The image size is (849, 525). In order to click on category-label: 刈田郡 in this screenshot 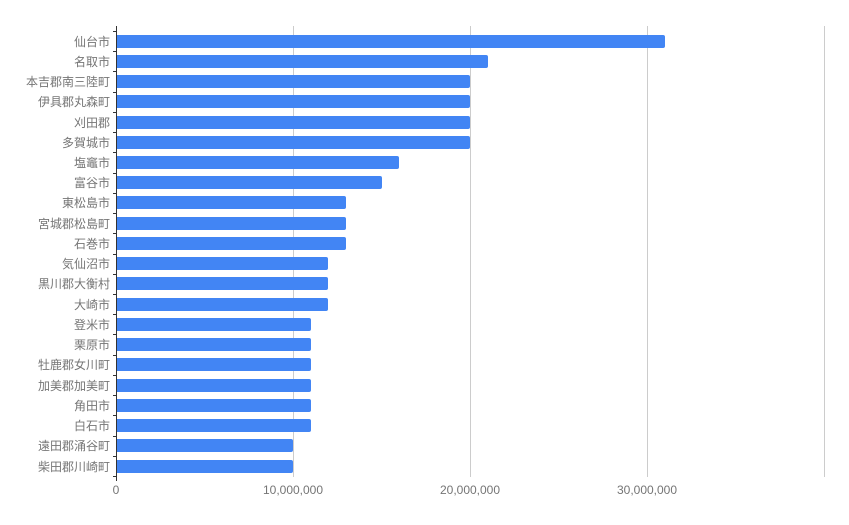, I will do `click(91, 122)`.